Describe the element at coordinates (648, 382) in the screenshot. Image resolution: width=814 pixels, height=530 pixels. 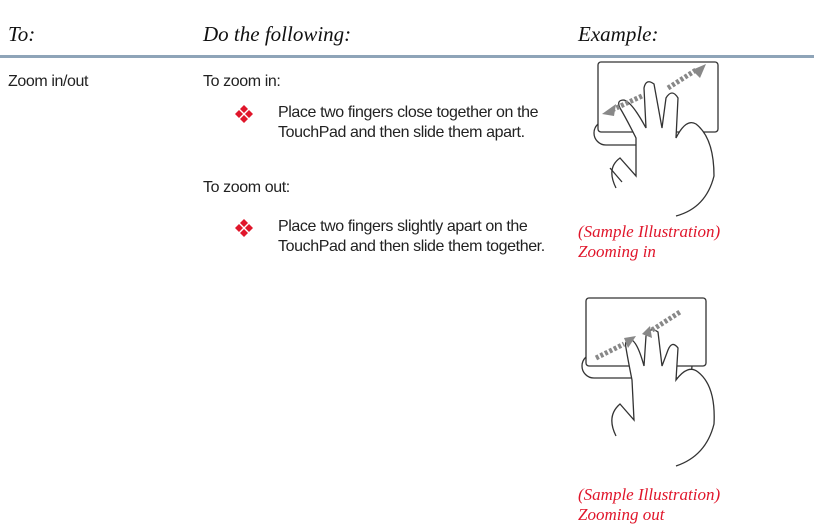
I see `zoom-out-illustration` at that location.